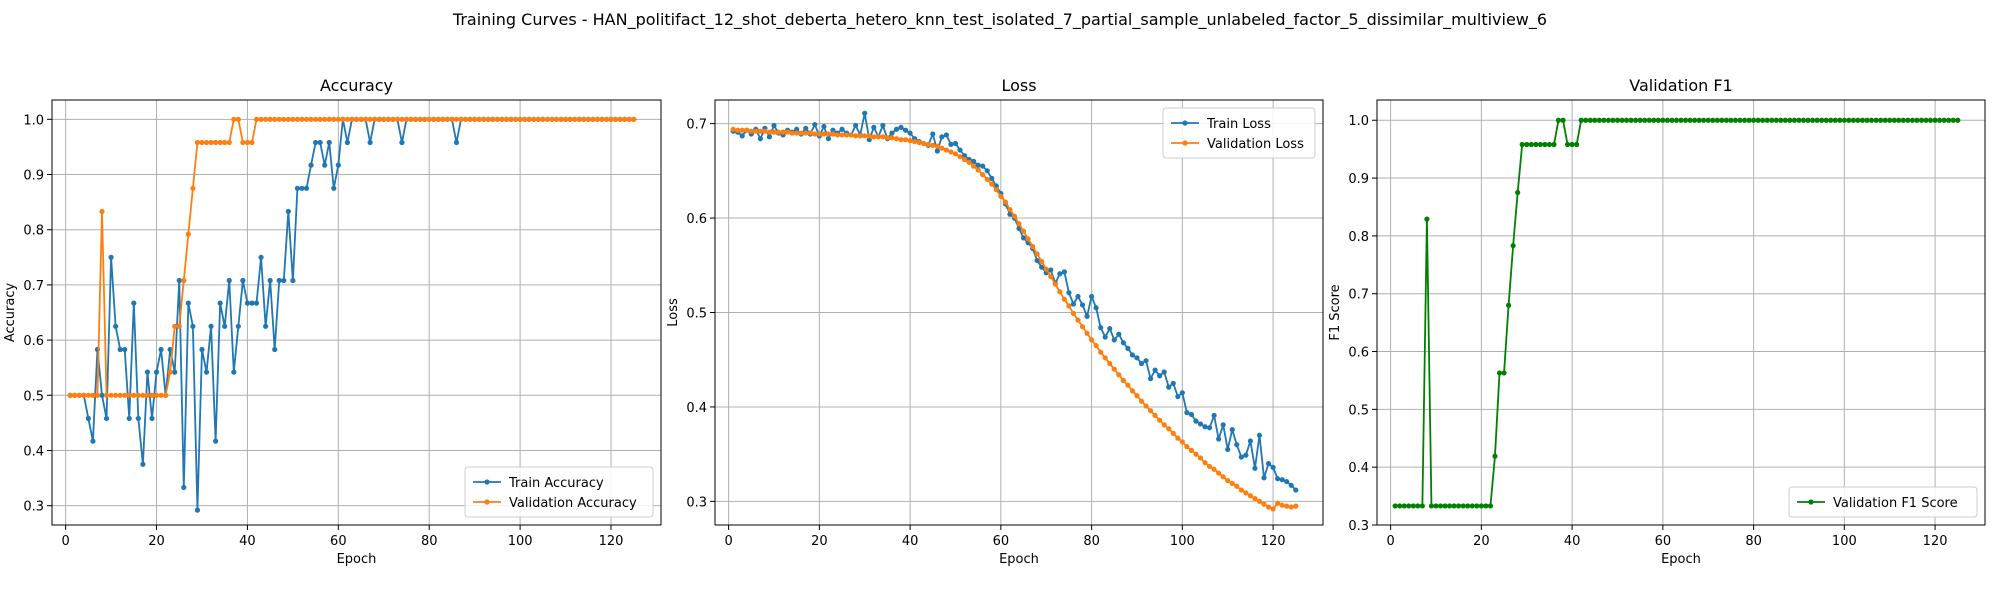 Image resolution: width=2000 pixels, height=600 pixels. What do you see at coordinates (33, 231) in the screenshot?
I see `y-tick-label: 0.8` at bounding box center [33, 231].